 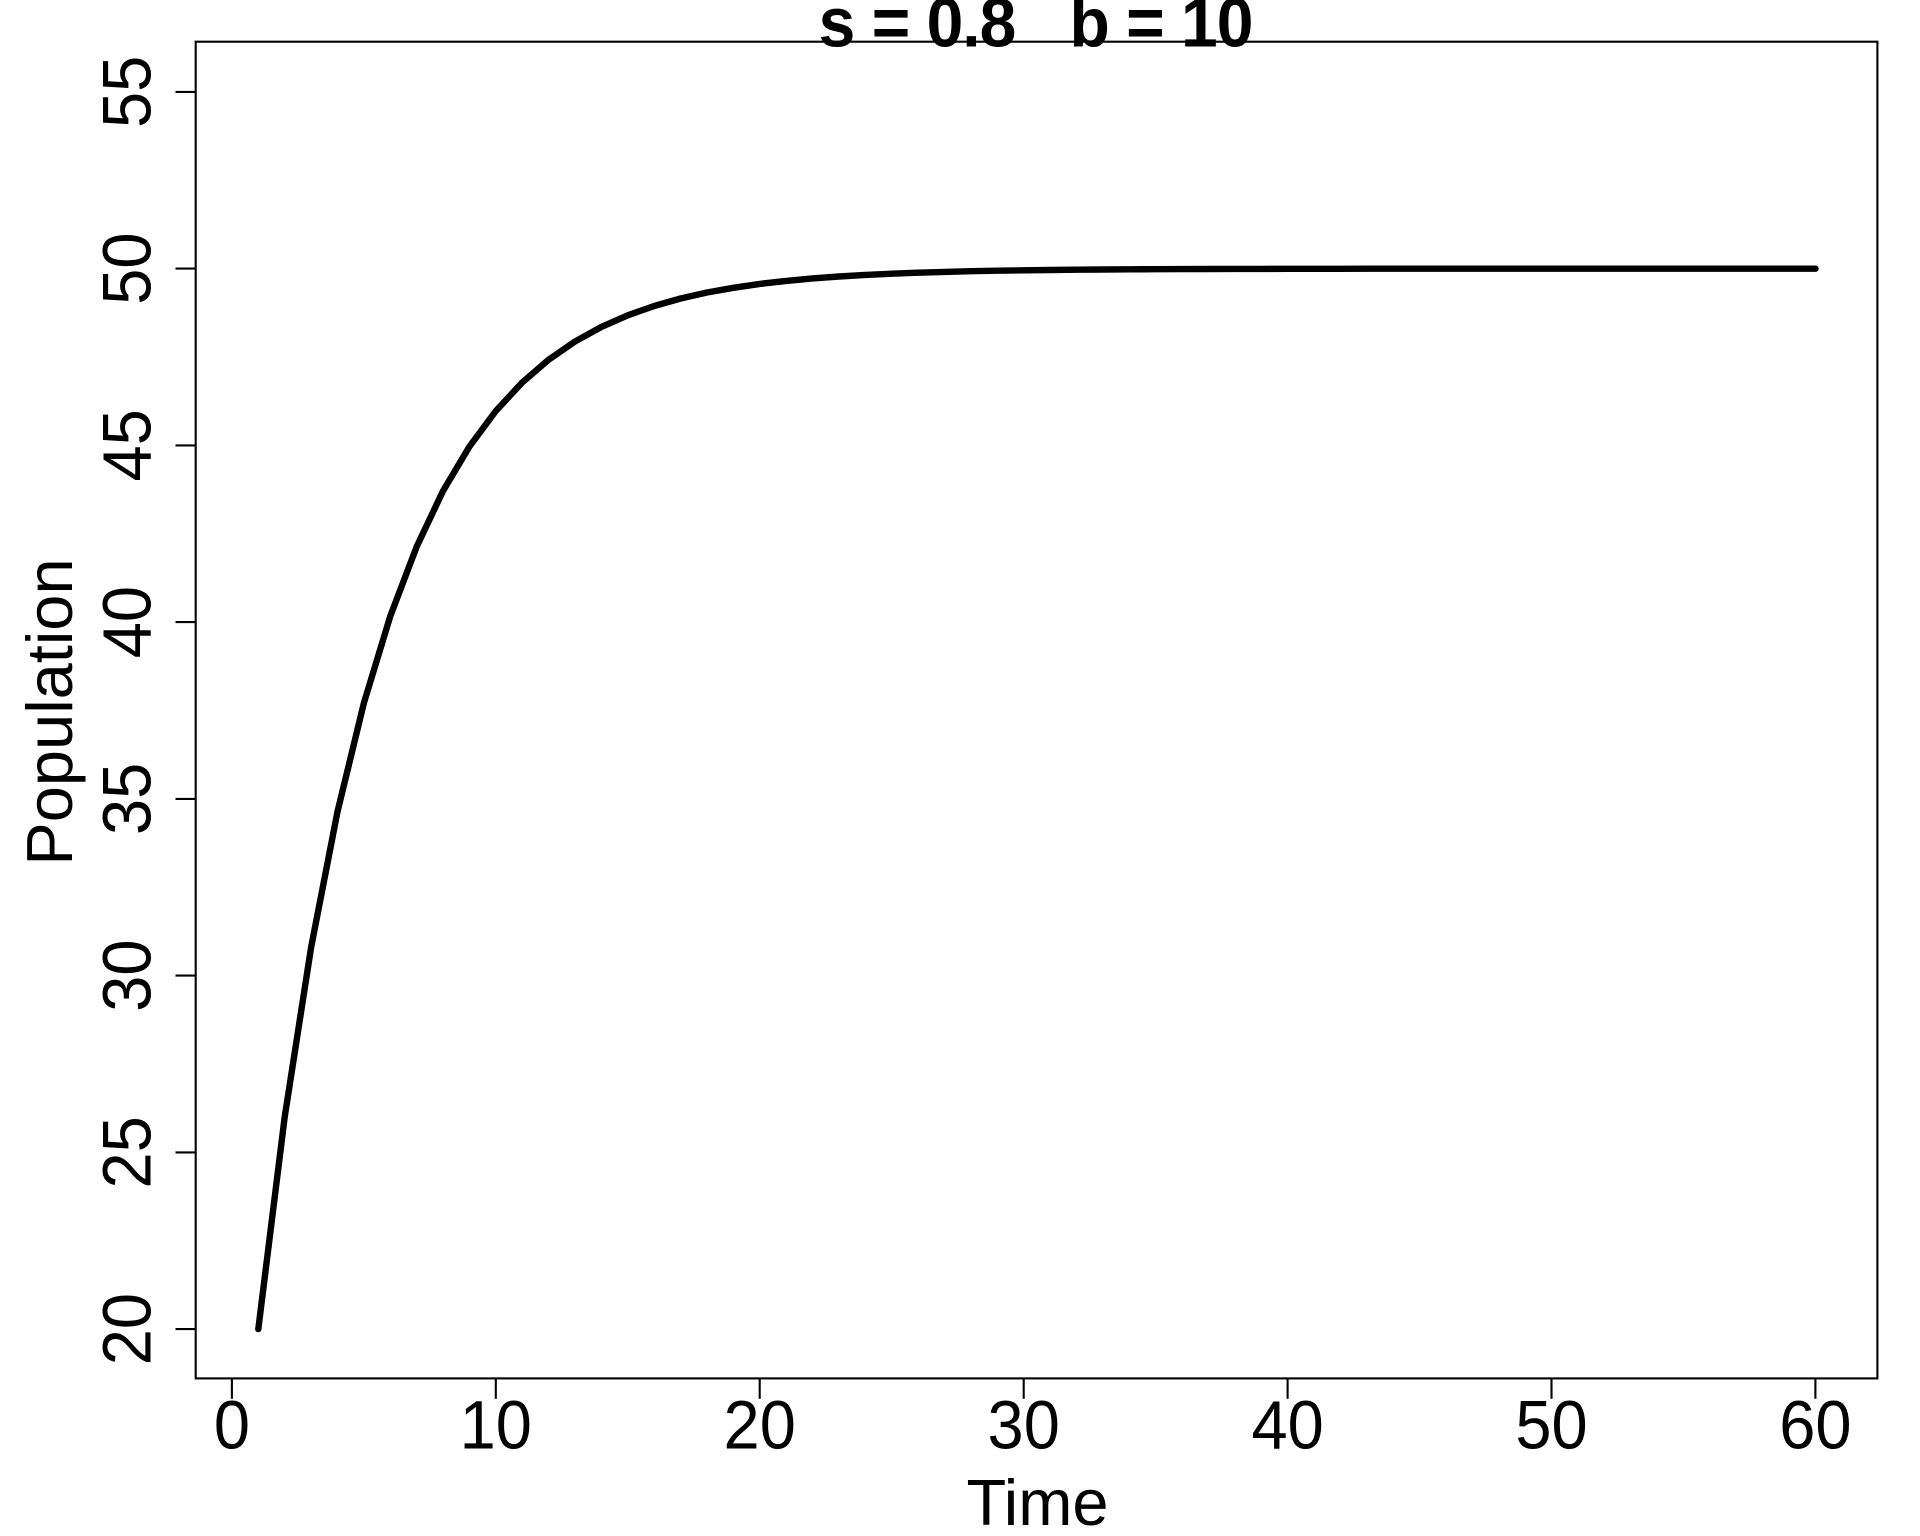 I want to click on svg-text: s = 0.8, so click(x=917, y=31).